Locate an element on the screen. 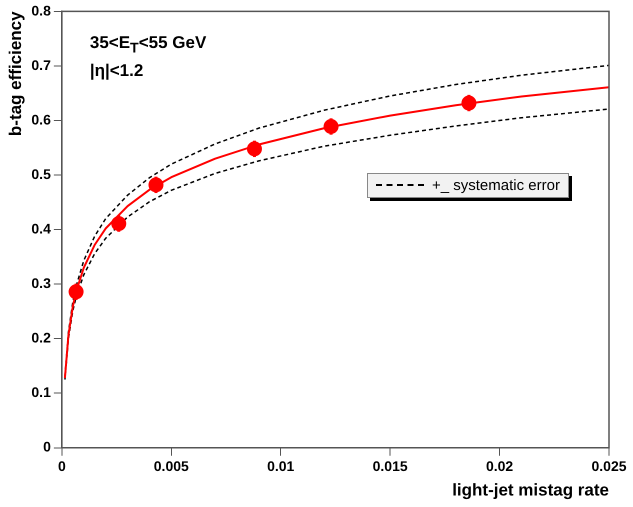  y-tick-label: 0.8 is located at coordinates (41, 10).